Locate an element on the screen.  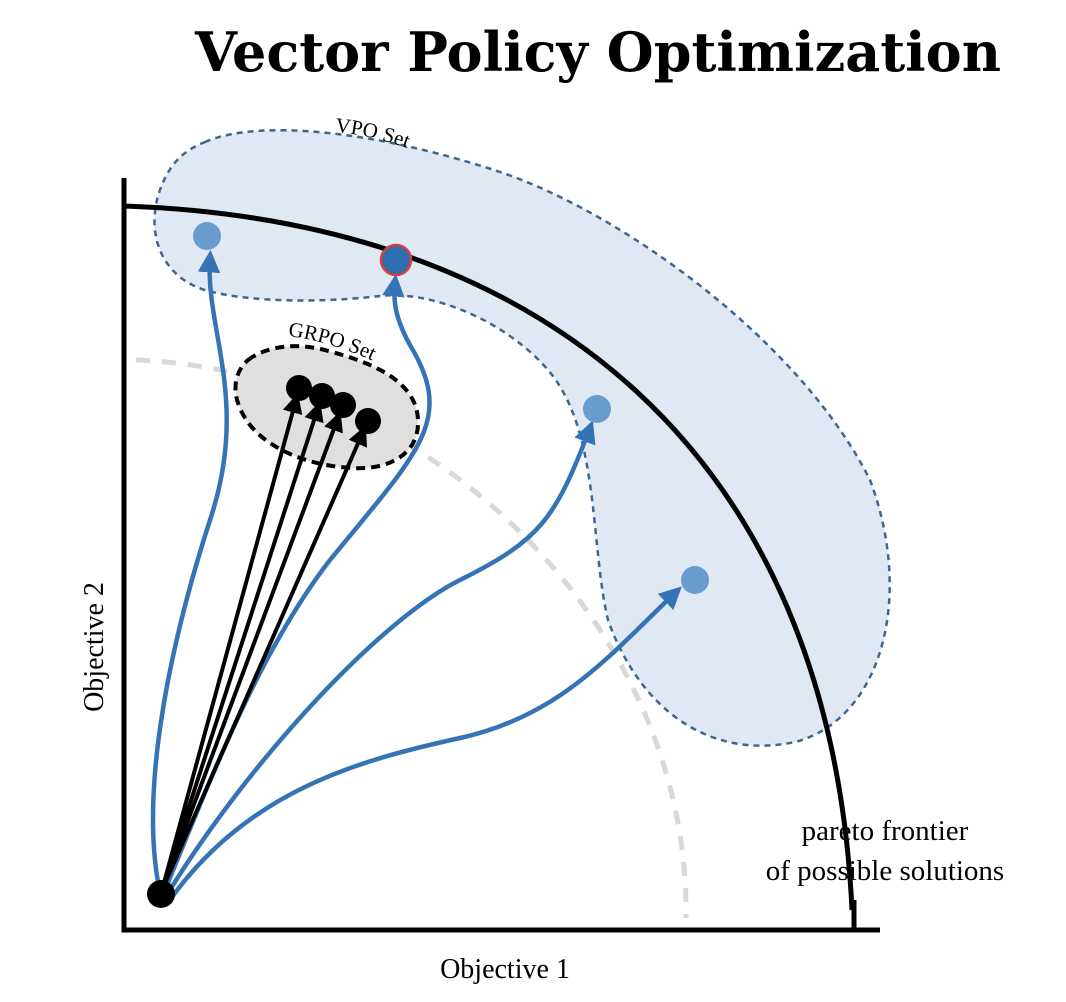
frontier-label-line1: pareto frontier is located at coordinates (885, 831).